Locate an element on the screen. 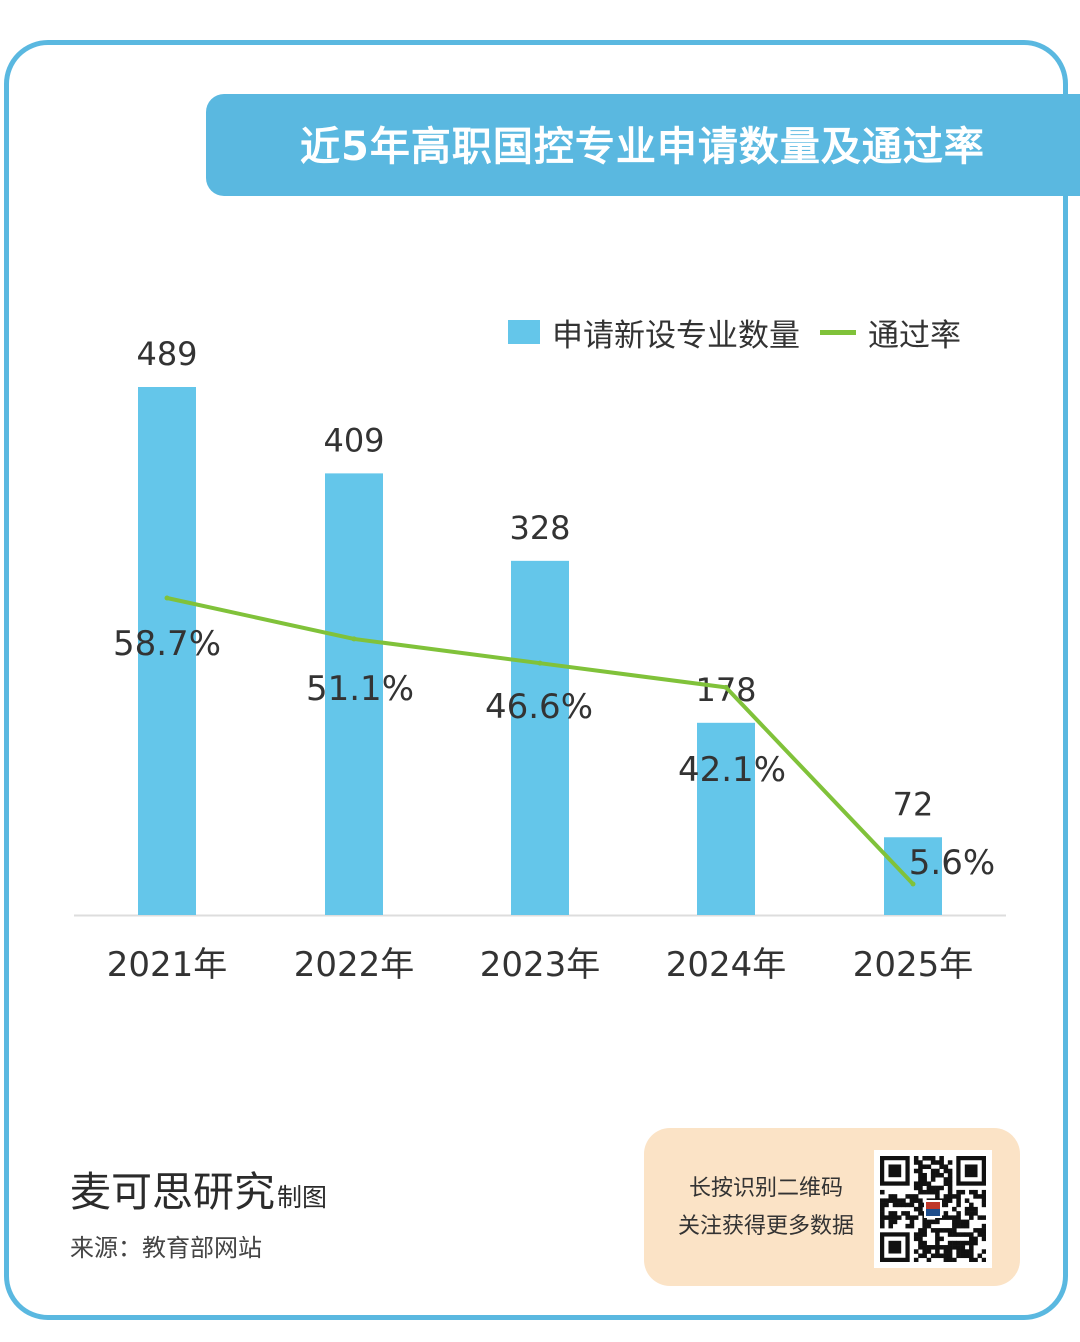 This screenshot has height=1342, width=1080. legend: 申请新设专业数量 通过率 is located at coordinates (734, 332).